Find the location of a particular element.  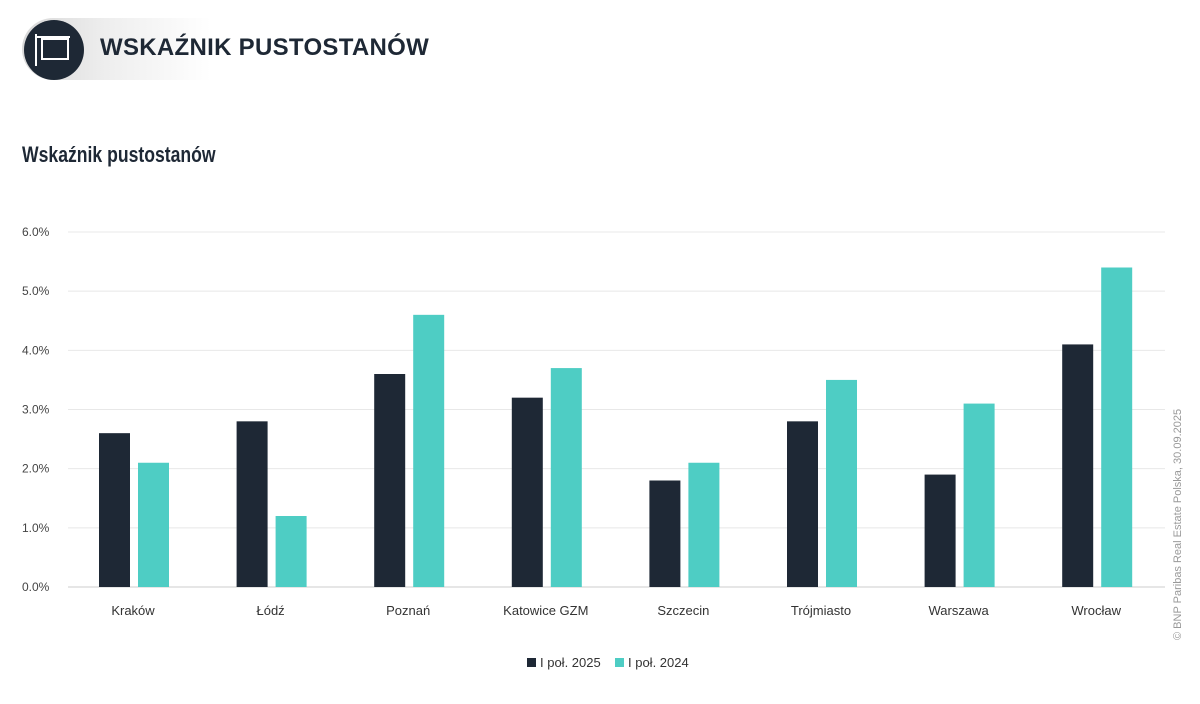

y-tick-label: 6.0% is located at coordinates (36, 232).